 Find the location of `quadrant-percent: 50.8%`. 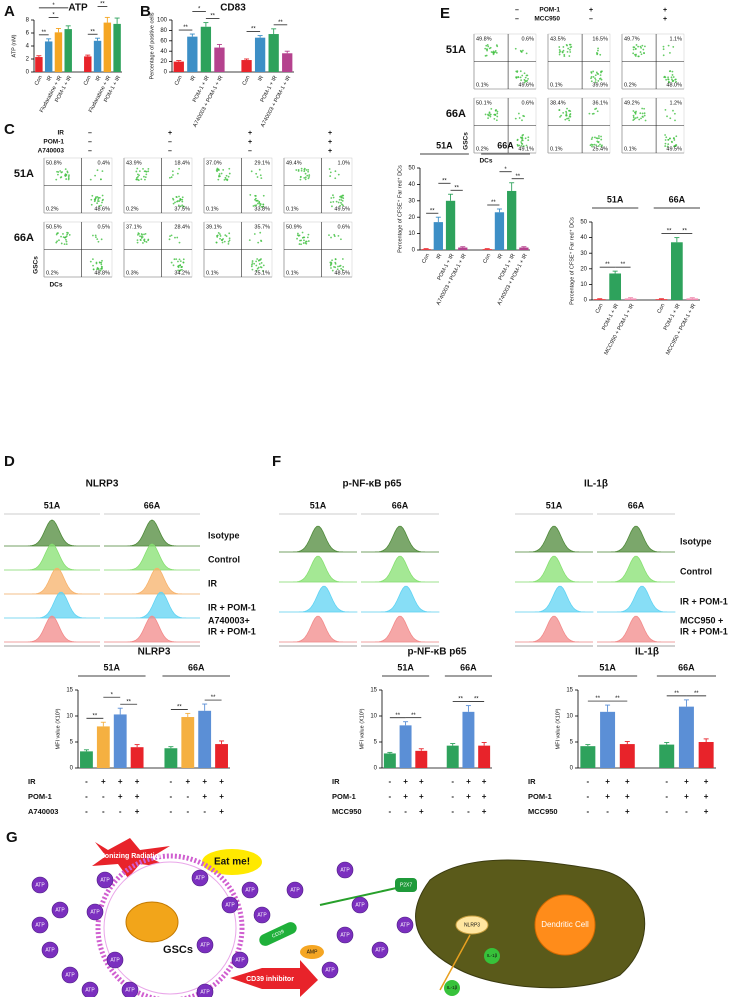

quadrant-percent: 50.8% is located at coordinates (54, 163).